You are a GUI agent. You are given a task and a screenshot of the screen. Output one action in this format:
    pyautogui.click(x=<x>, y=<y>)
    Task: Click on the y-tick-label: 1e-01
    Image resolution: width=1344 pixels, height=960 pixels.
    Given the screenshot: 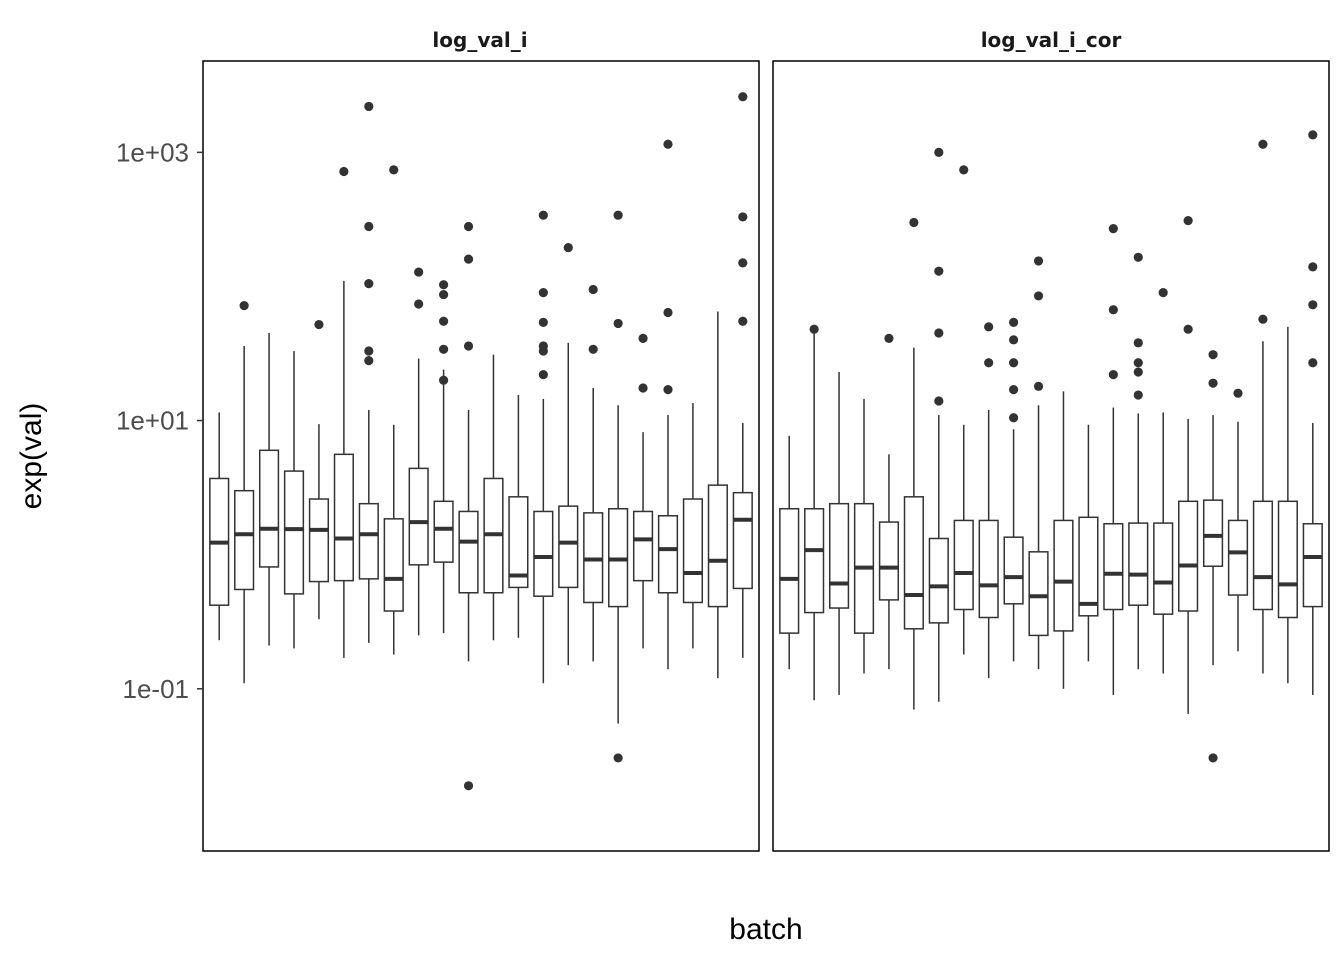 What is the action you would take?
    pyautogui.click(x=156, y=689)
    